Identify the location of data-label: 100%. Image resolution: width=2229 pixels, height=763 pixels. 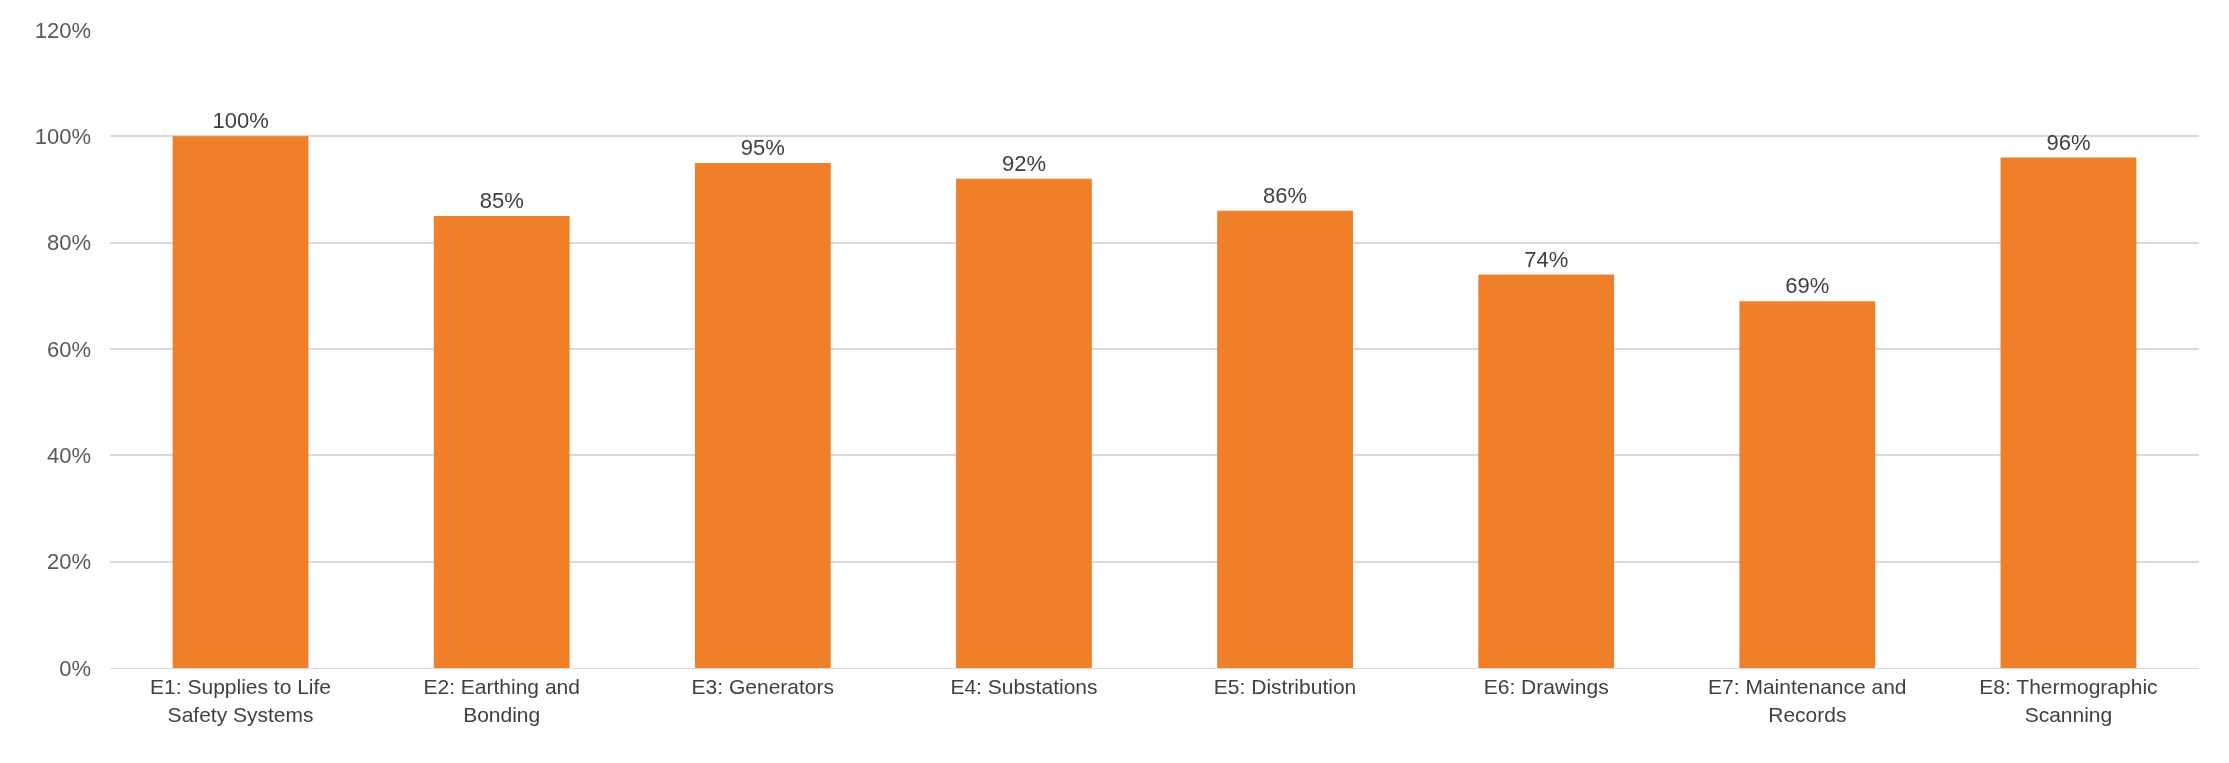
(240, 121).